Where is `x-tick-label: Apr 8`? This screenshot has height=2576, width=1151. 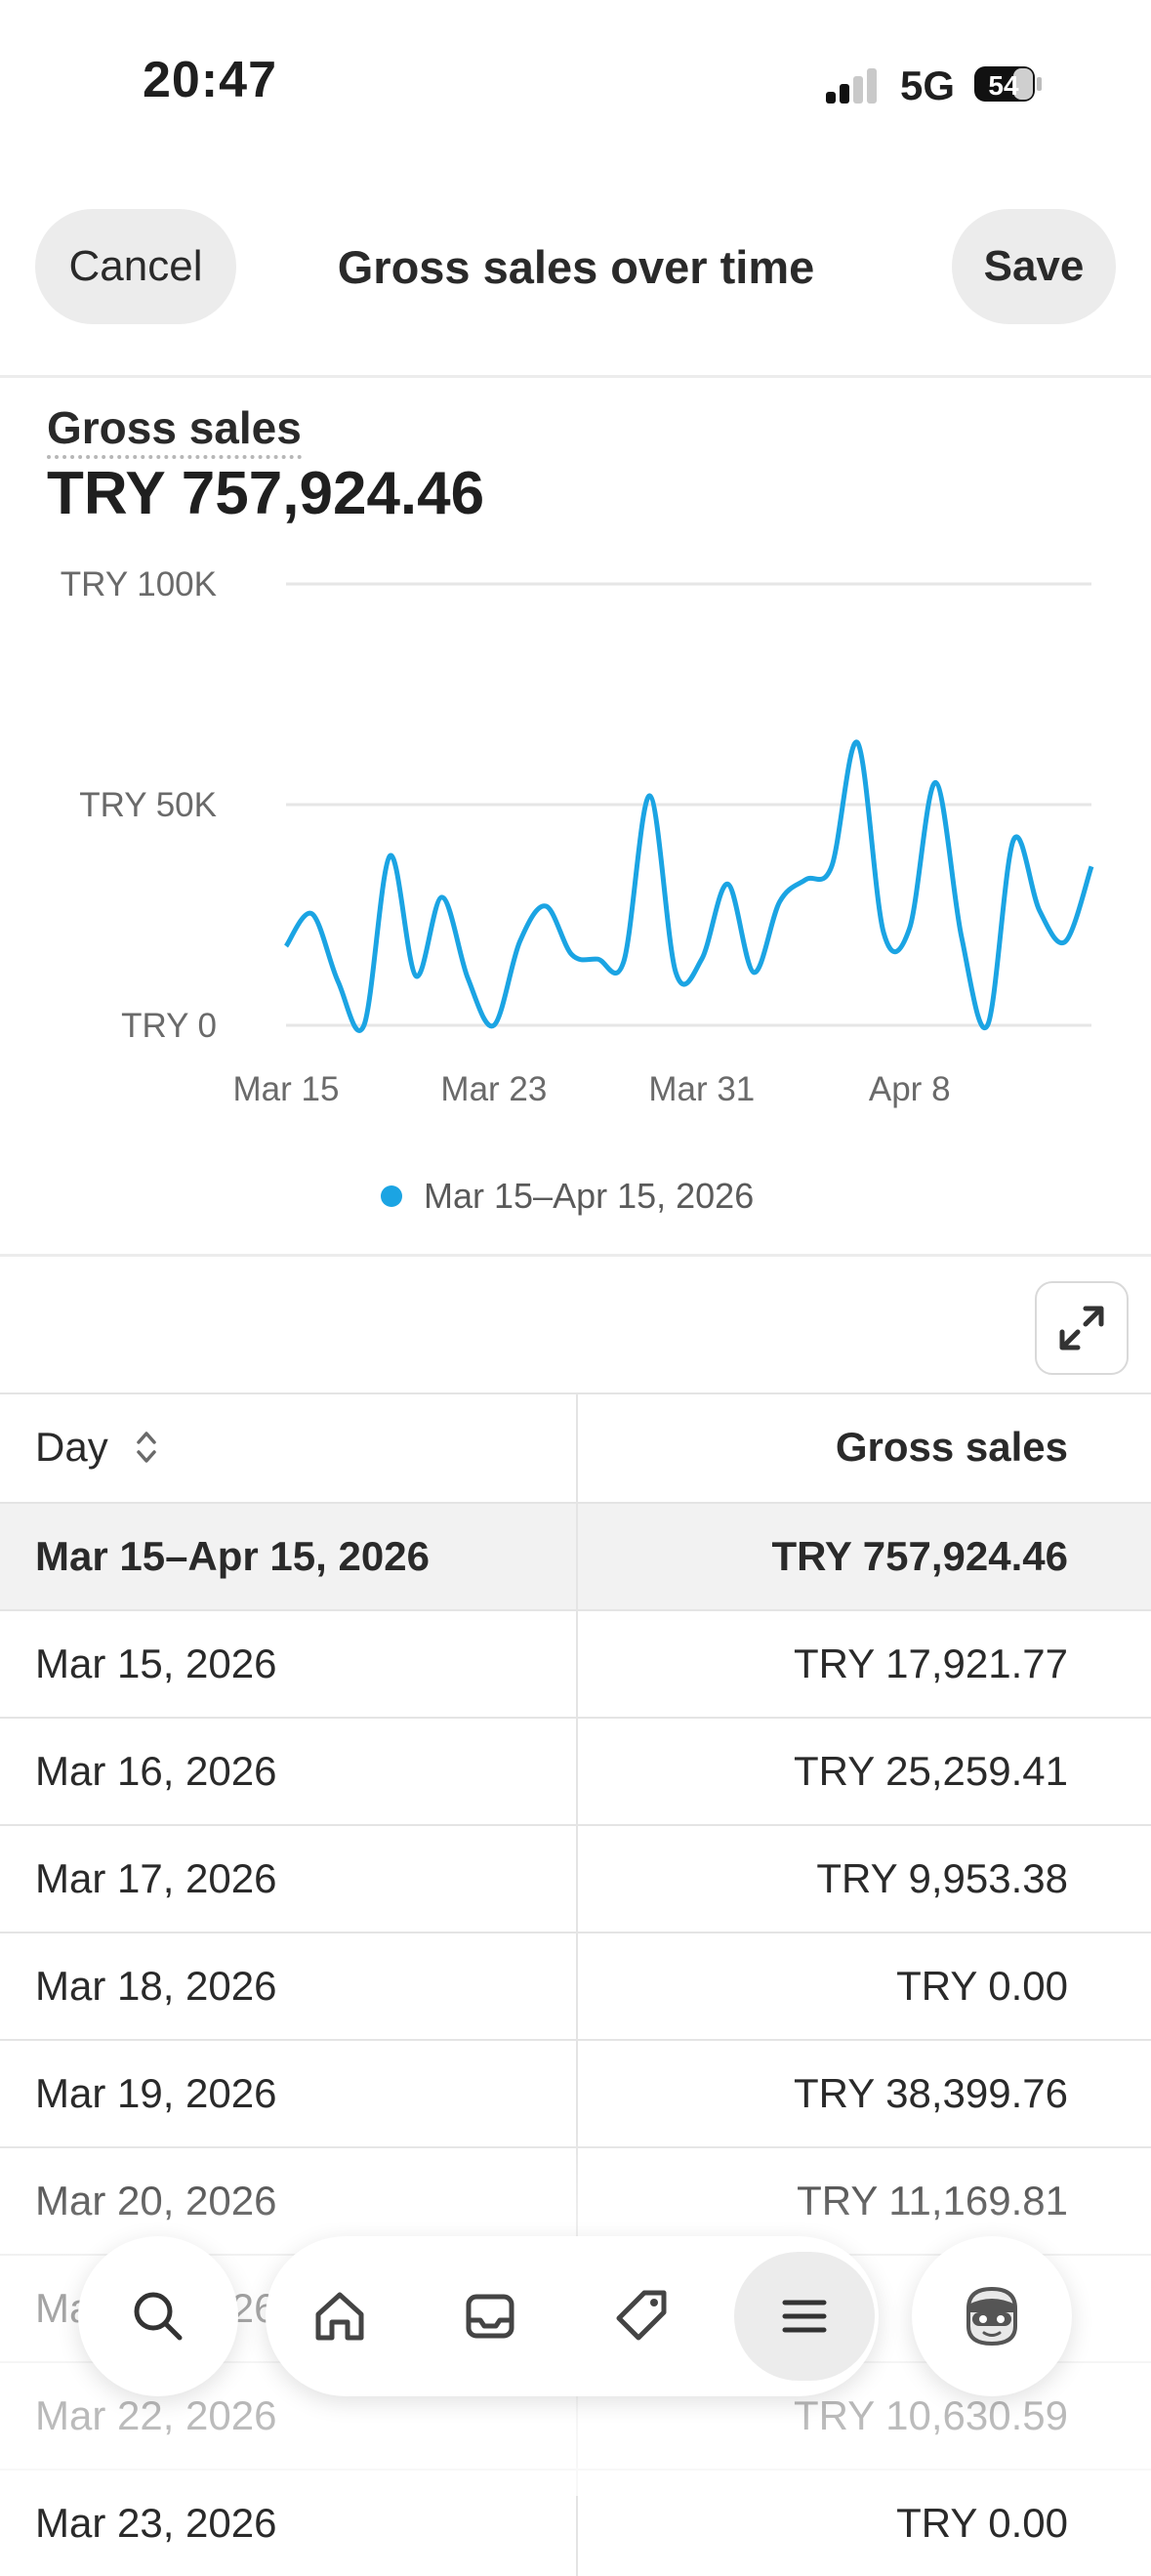
x-tick-label: Apr 8 is located at coordinates (910, 1089).